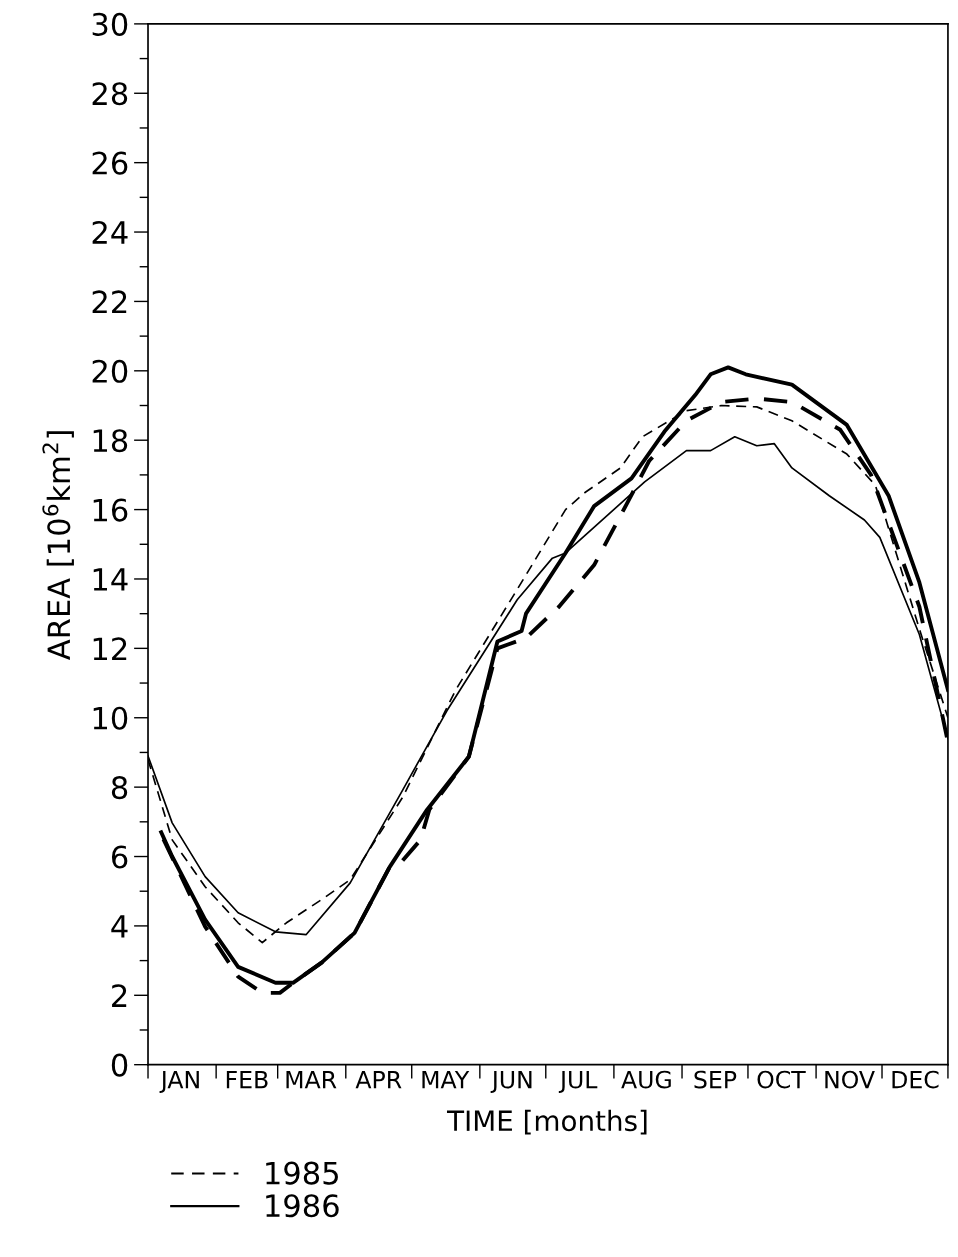  What do you see at coordinates (546, 1122) in the screenshot?
I see `x-axis-title: TIME [months]` at bounding box center [546, 1122].